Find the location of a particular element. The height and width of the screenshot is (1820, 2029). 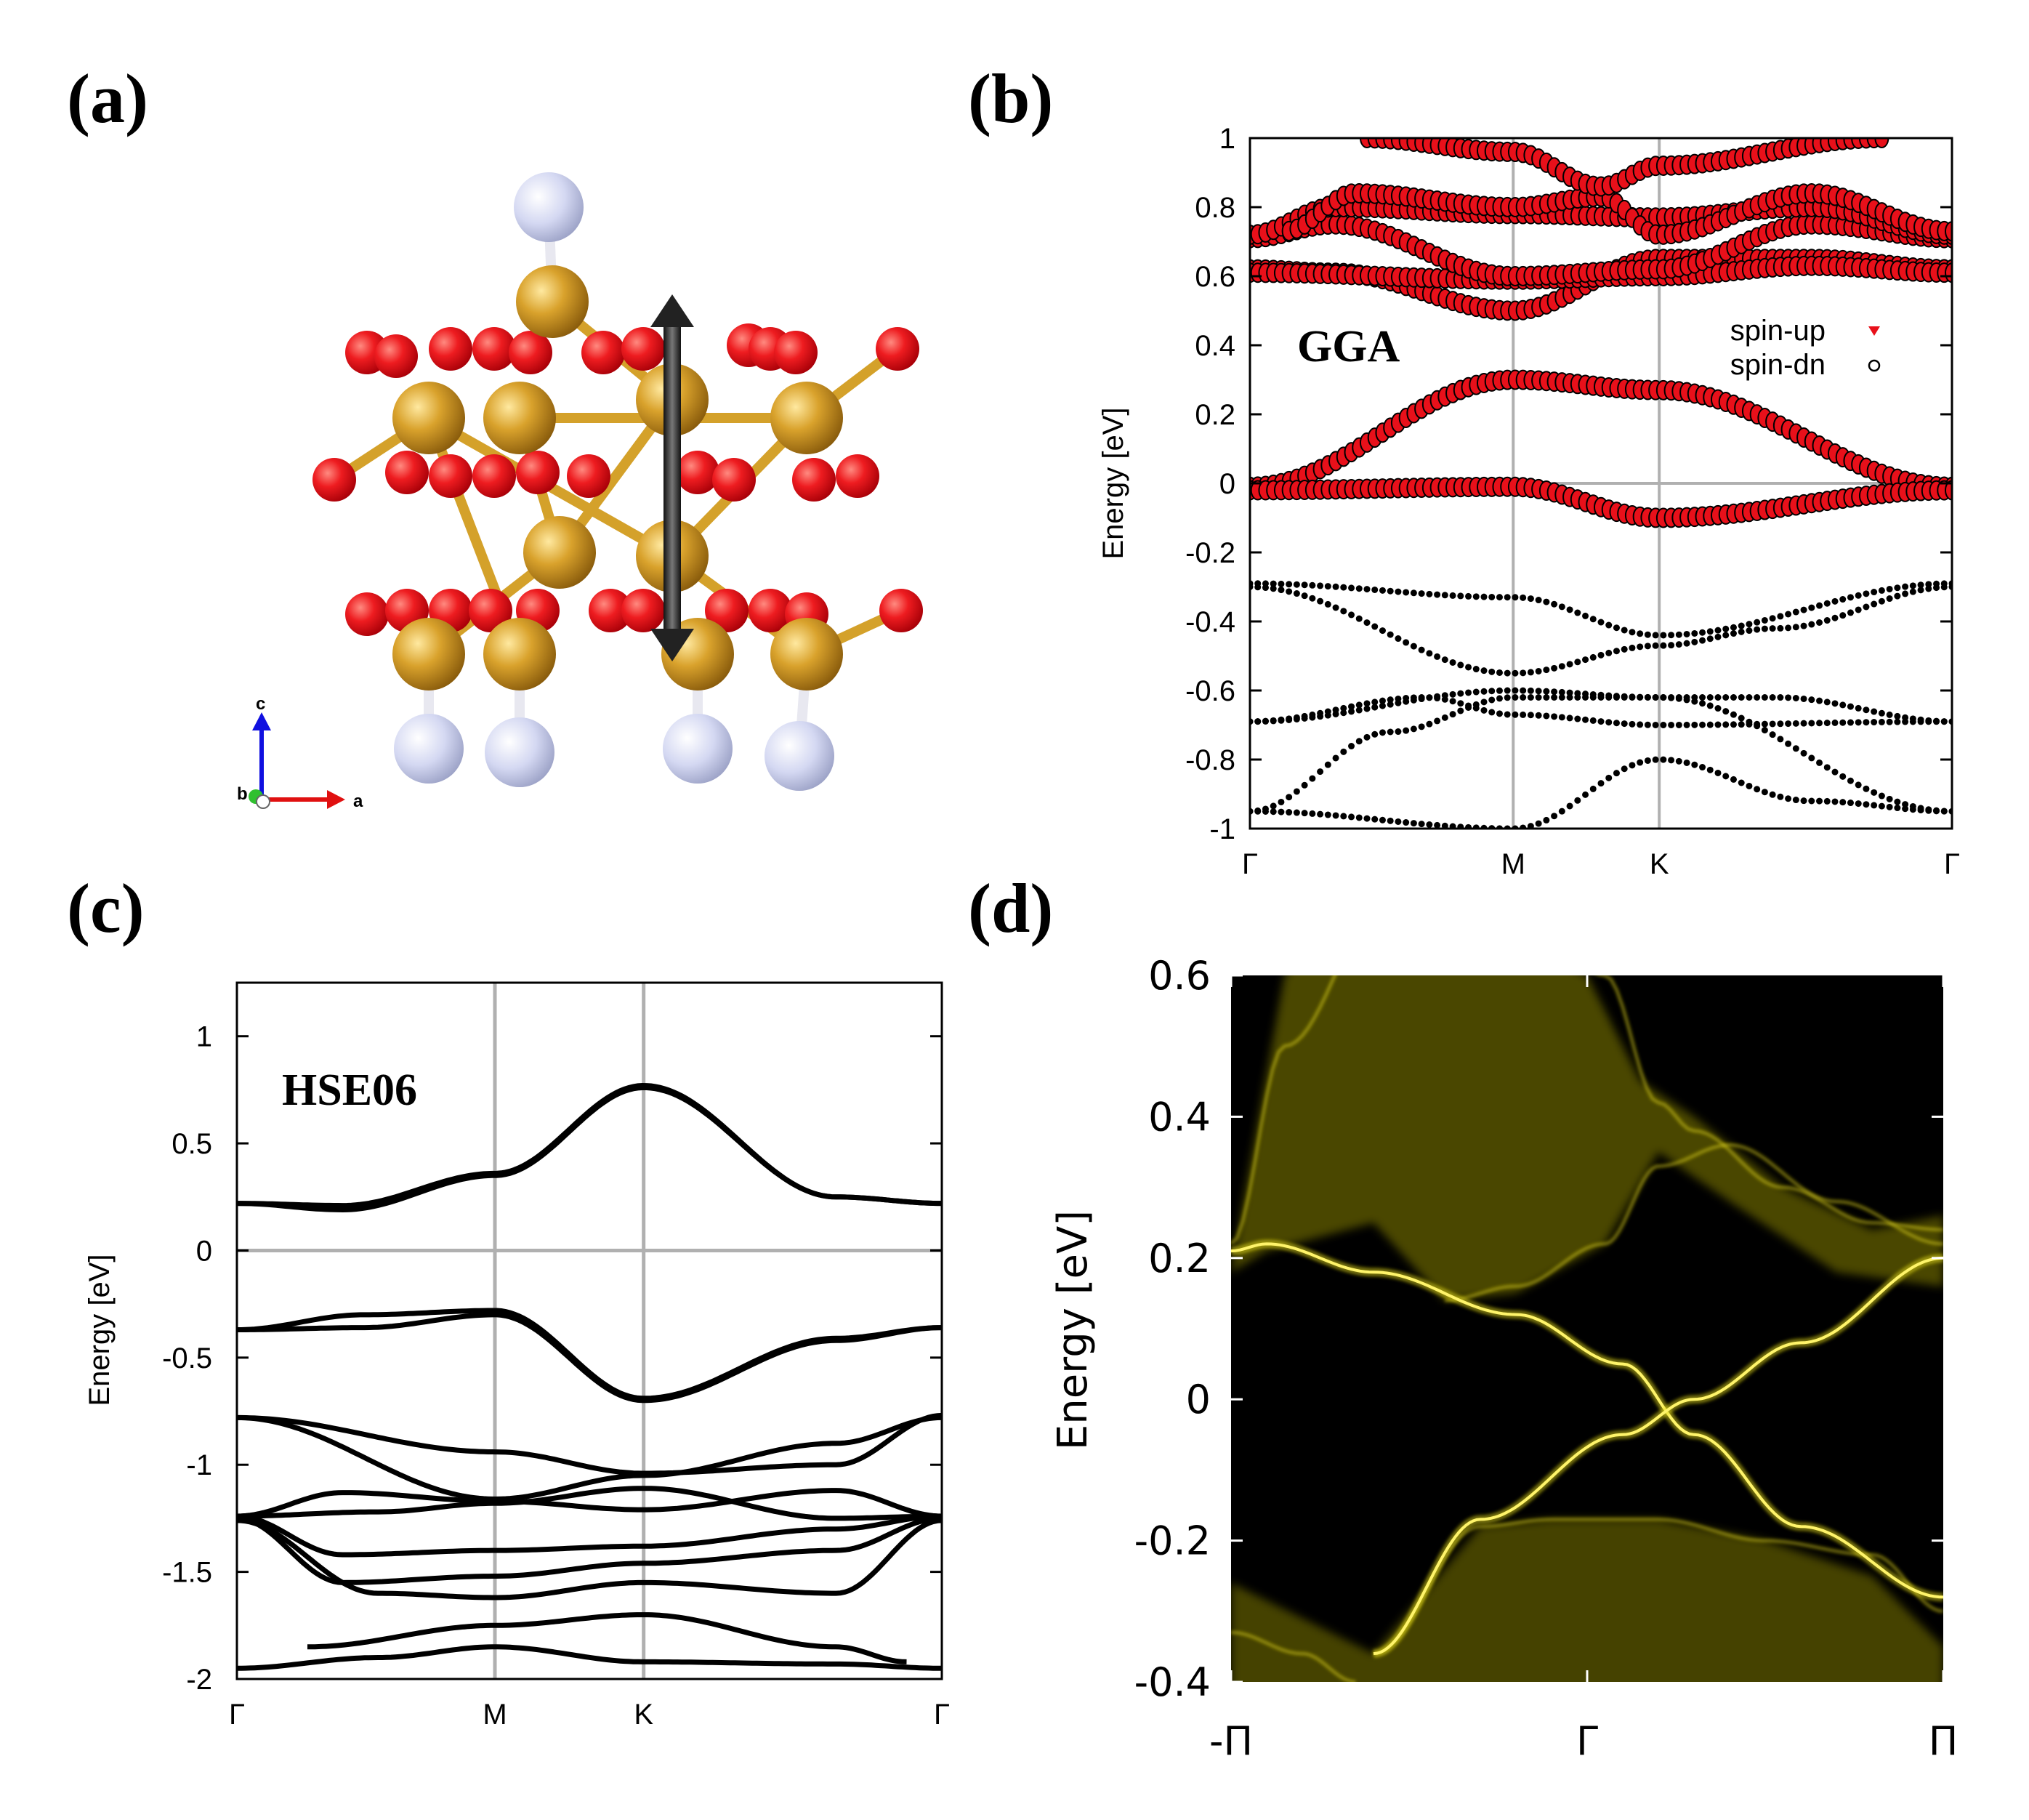

plot-c-ytick-label: 0.5 is located at coordinates (192, 1144).